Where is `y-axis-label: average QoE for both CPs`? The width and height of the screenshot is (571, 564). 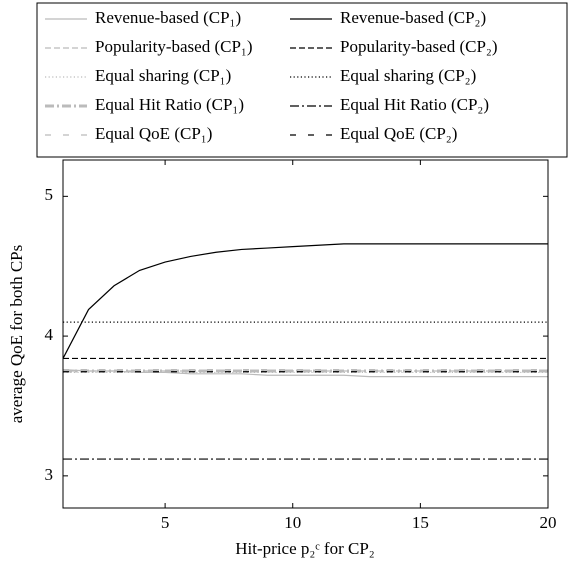
y-axis-label: average QoE for both CPs is located at coordinates (16, 334).